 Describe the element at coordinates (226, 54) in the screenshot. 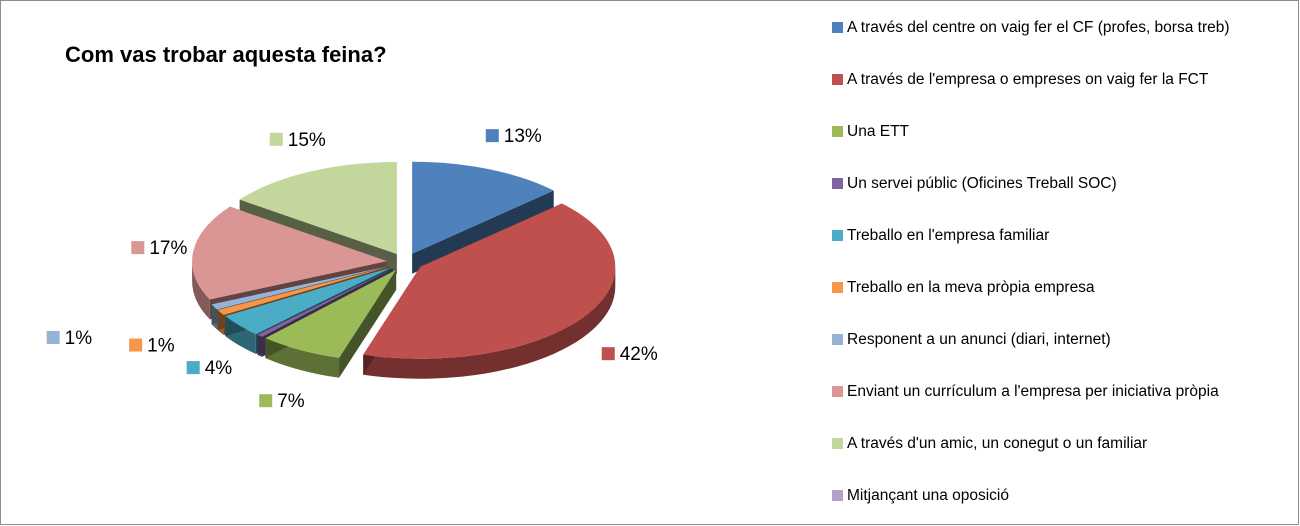

I see `chart-title: Com vas trobar aquesta feina?` at that location.